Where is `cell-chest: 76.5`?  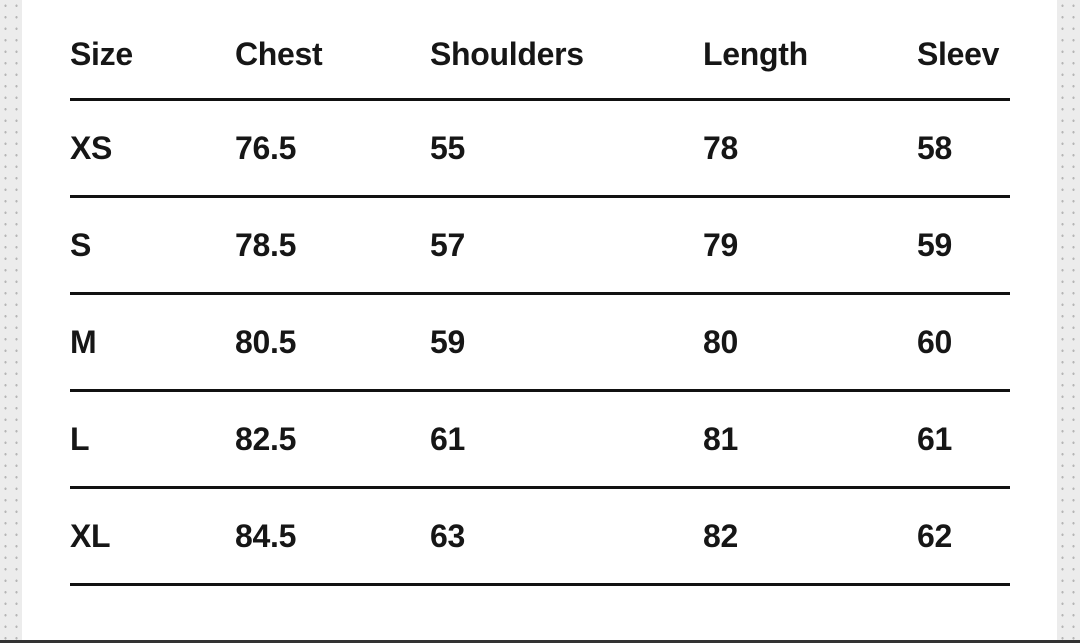 cell-chest: 76.5 is located at coordinates (266, 147).